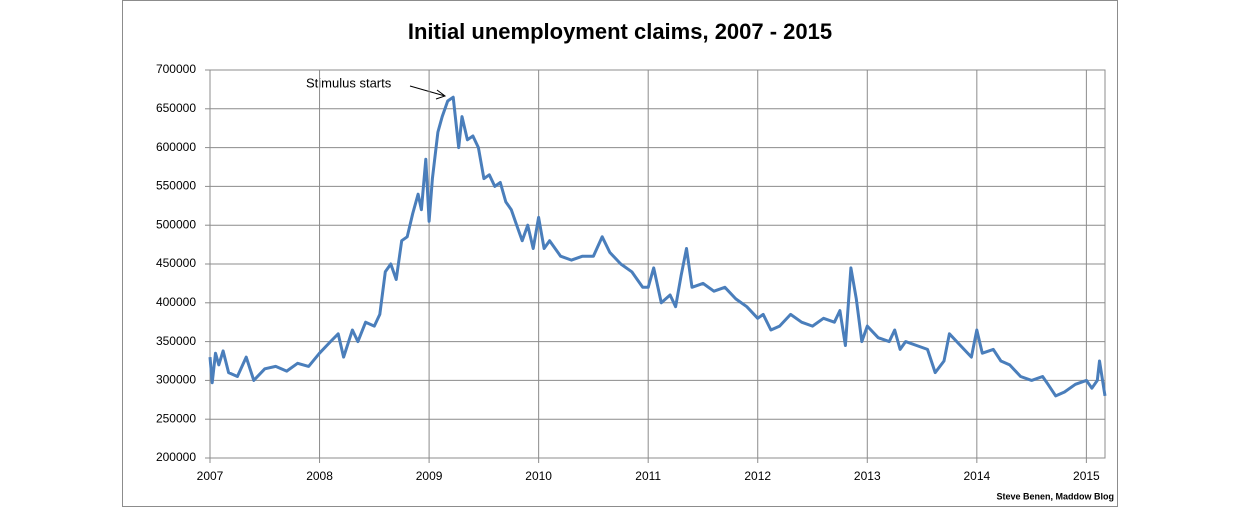 The height and width of the screenshot is (508, 1240). I want to click on x-tick-label: 2008, so click(319, 476).